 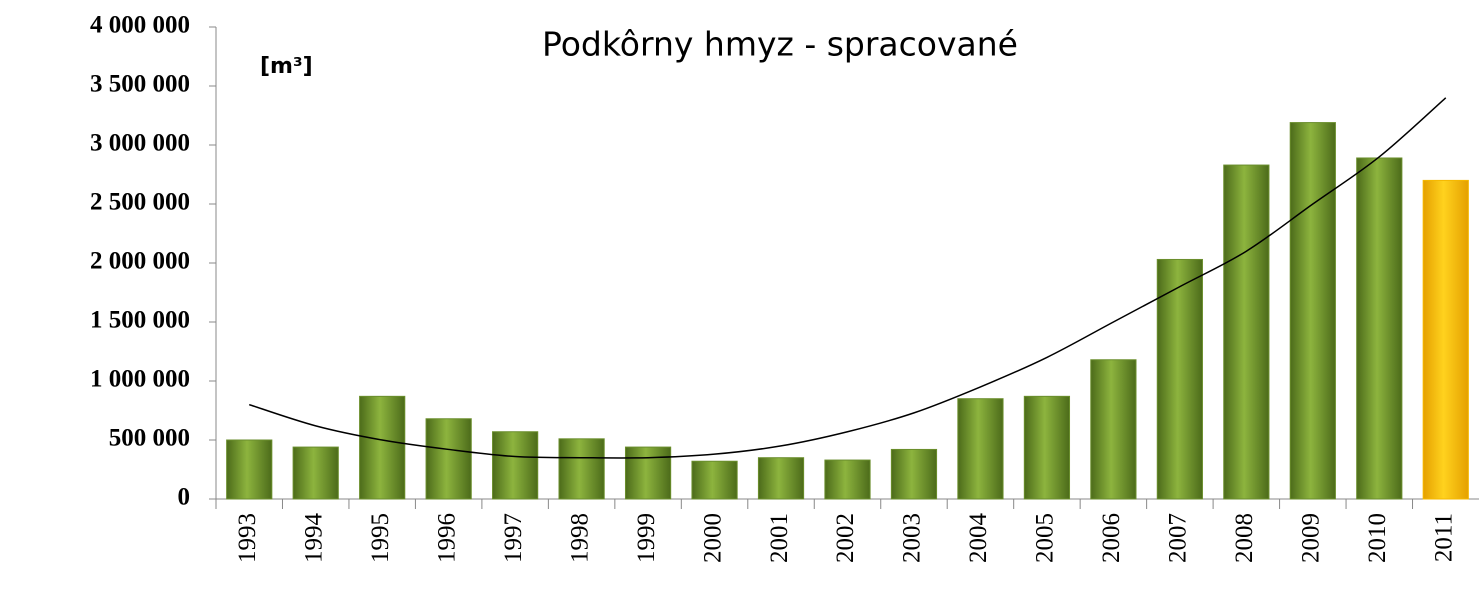 What do you see at coordinates (313, 538) in the screenshot?
I see `x-tick-label: 1994` at bounding box center [313, 538].